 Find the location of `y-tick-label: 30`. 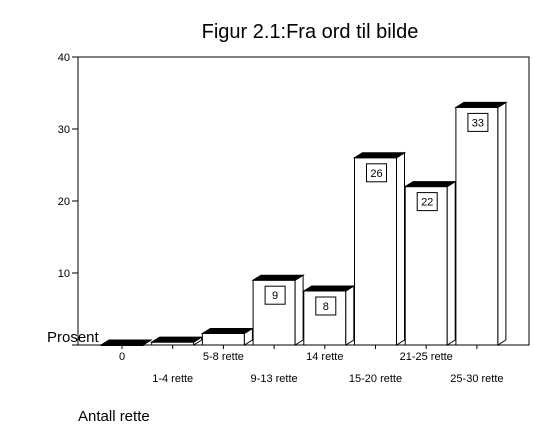

y-tick-label: 30 is located at coordinates (64, 130).